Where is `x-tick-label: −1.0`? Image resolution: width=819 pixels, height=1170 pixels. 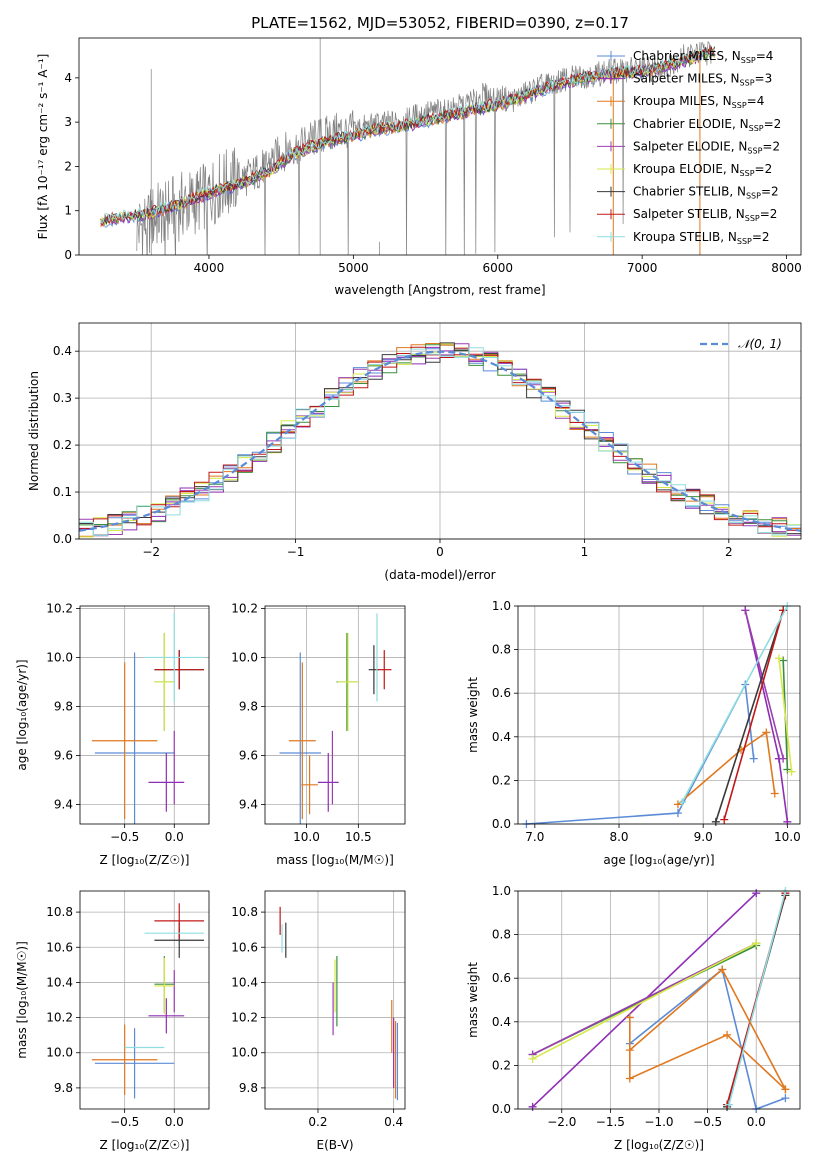
x-tick-label: −1.0 is located at coordinates (658, 1122).